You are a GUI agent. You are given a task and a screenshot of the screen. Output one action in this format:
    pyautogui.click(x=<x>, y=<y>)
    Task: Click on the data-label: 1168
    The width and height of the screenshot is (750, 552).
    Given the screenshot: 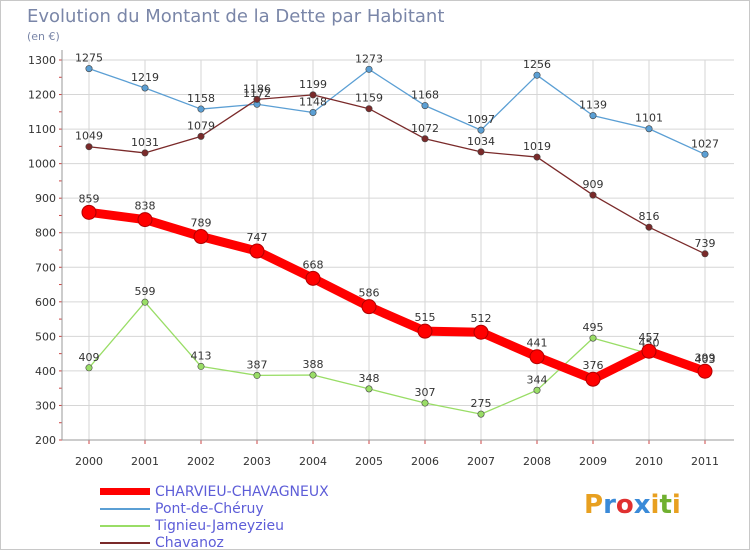 What is the action you would take?
    pyautogui.click(x=425, y=95)
    